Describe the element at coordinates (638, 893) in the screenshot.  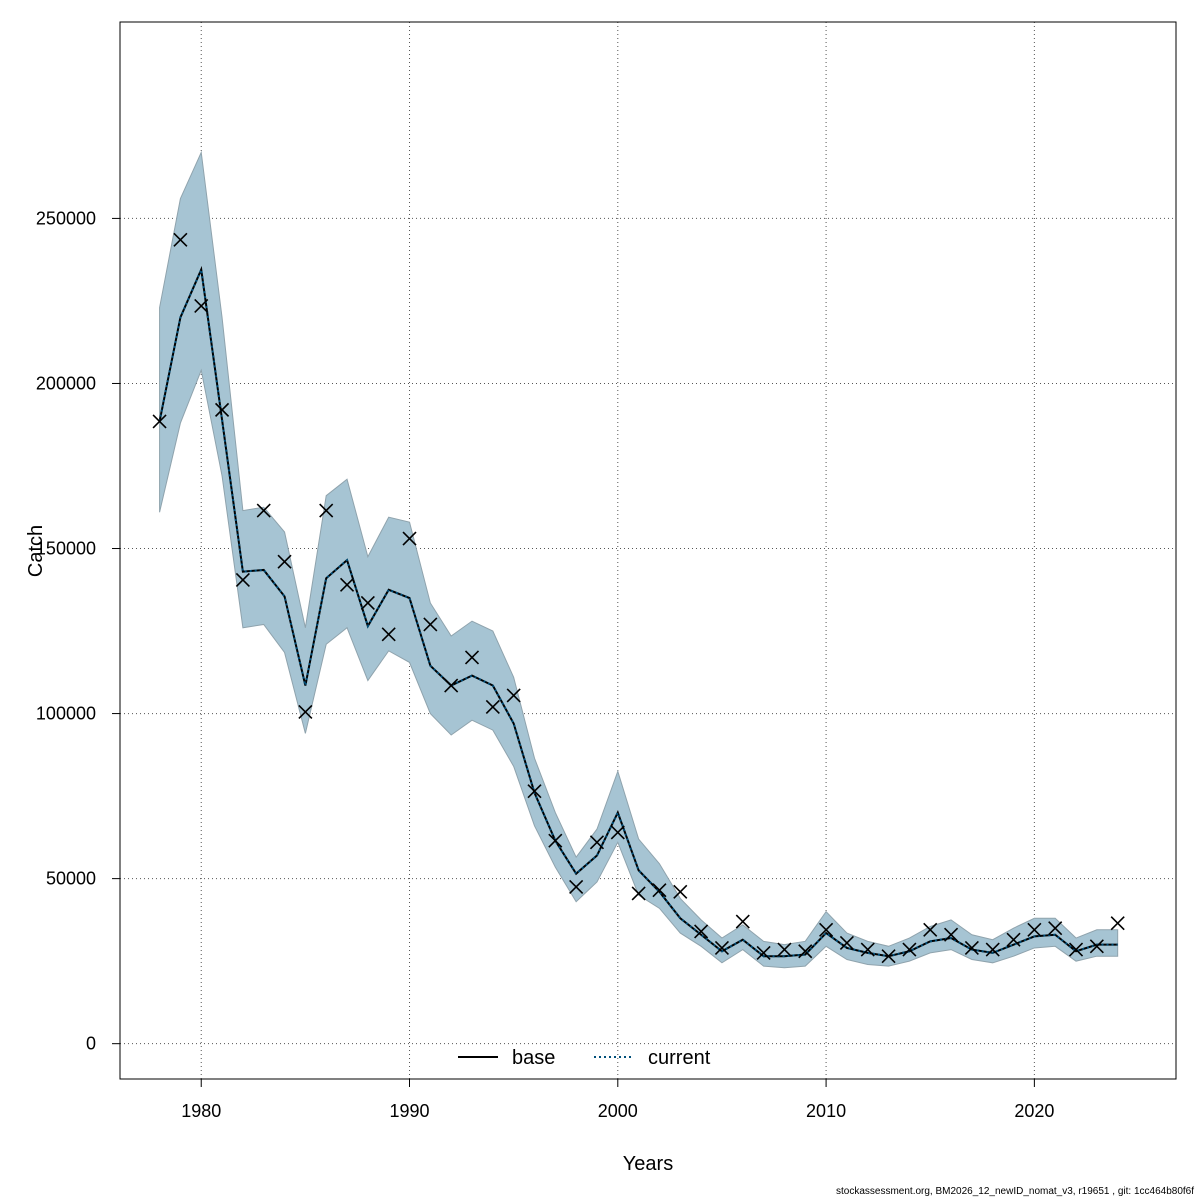
I see `observed-point-2001` at that location.